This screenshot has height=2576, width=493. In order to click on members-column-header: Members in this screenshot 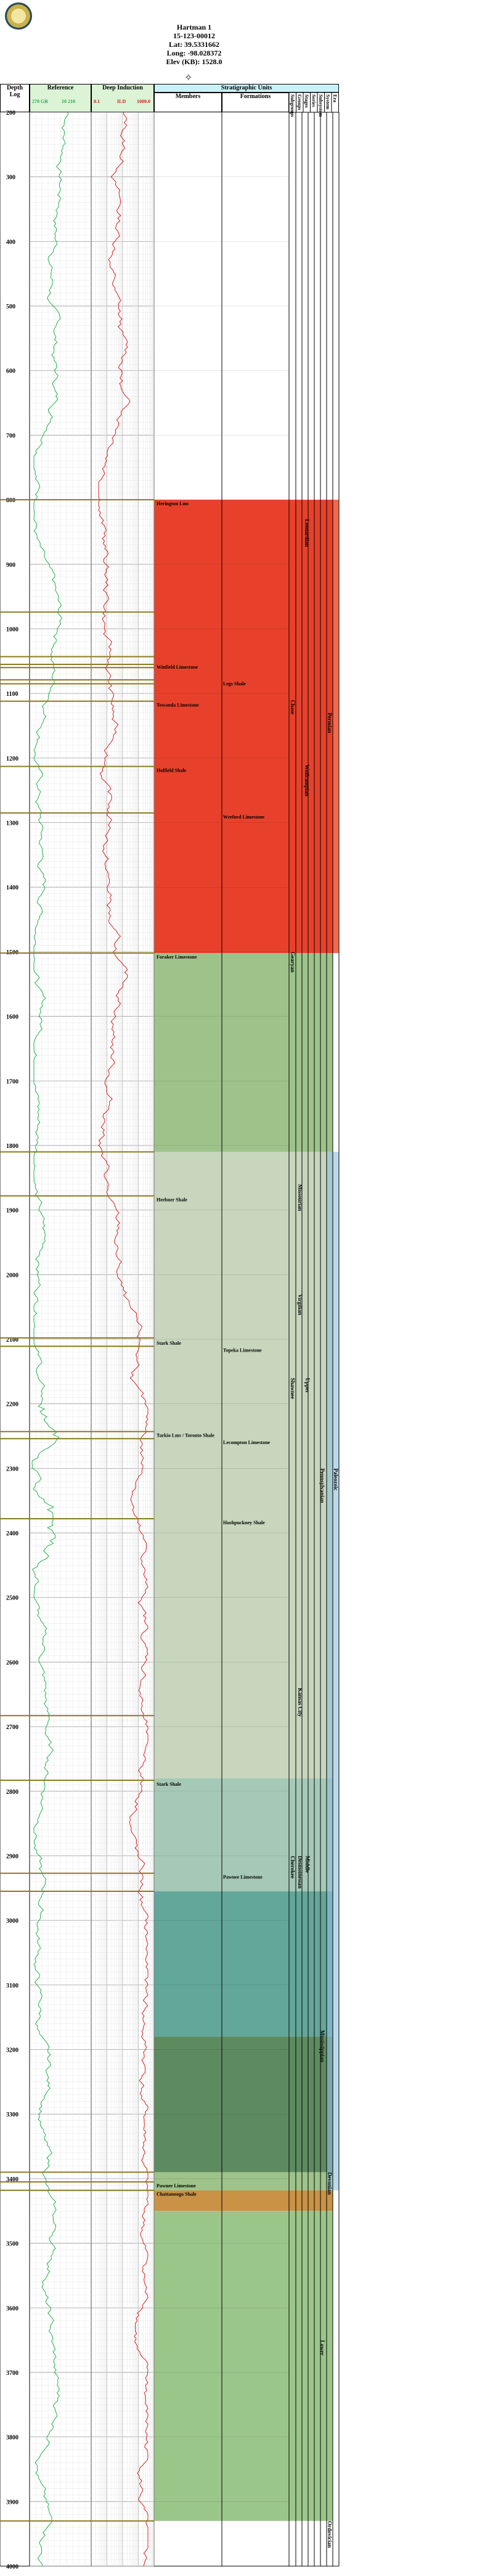, I will do `click(188, 102)`.